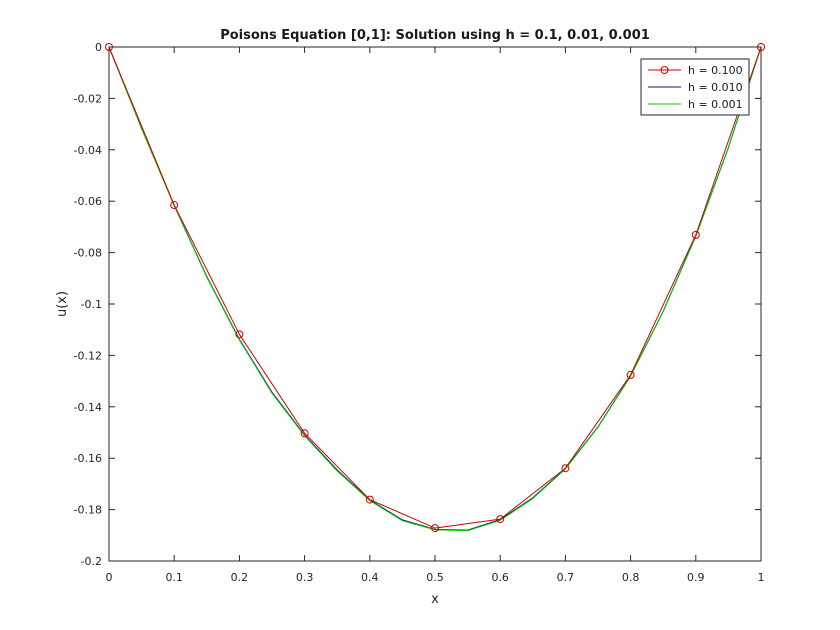  I want to click on y-tick-label: -0.04, so click(88, 150).